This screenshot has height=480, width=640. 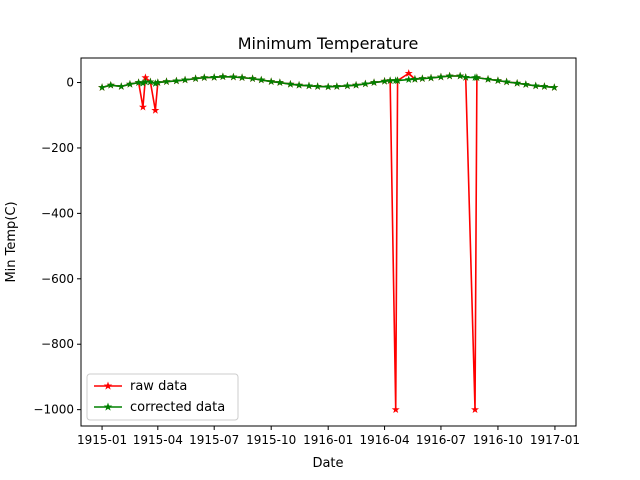 What do you see at coordinates (57, 344) in the screenshot?
I see `y-tick-label: −800` at bounding box center [57, 344].